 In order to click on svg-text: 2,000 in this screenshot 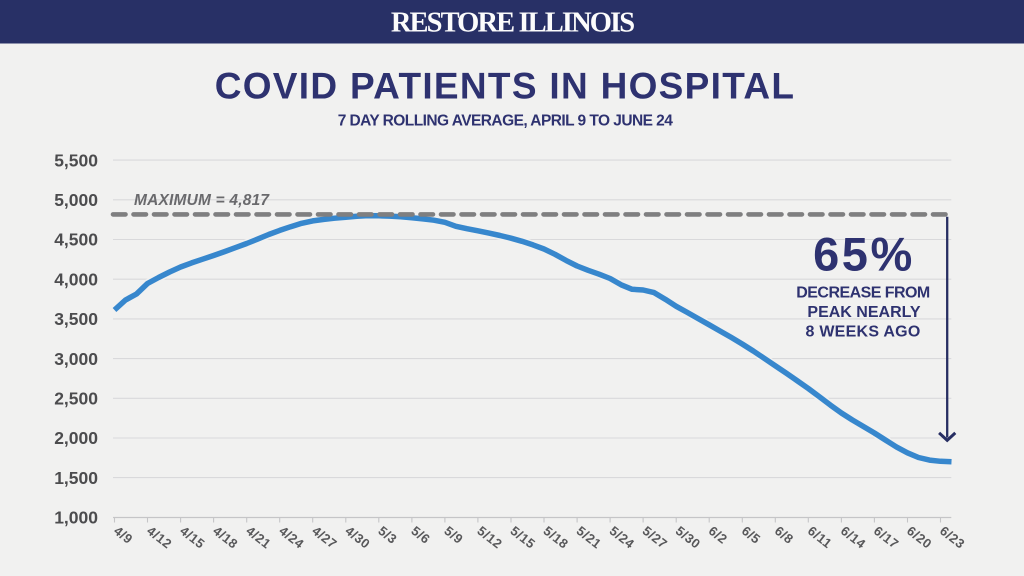, I will do `click(76, 438)`.